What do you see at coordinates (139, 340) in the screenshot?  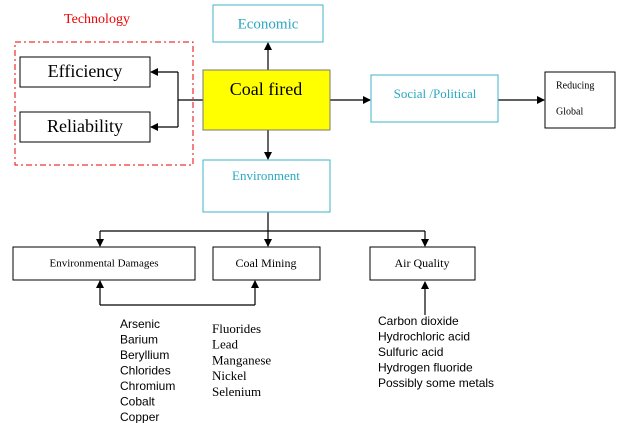 I see `list-item: Barium` at bounding box center [139, 340].